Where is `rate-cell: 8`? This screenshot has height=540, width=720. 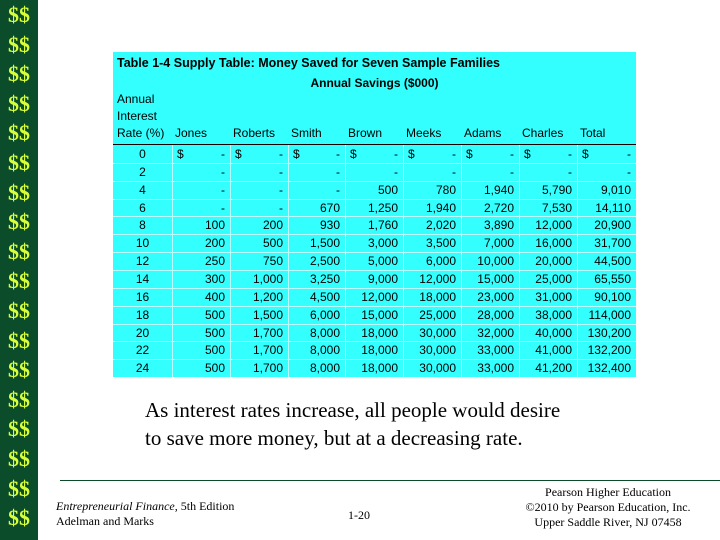 rate-cell: 8 is located at coordinates (142, 225).